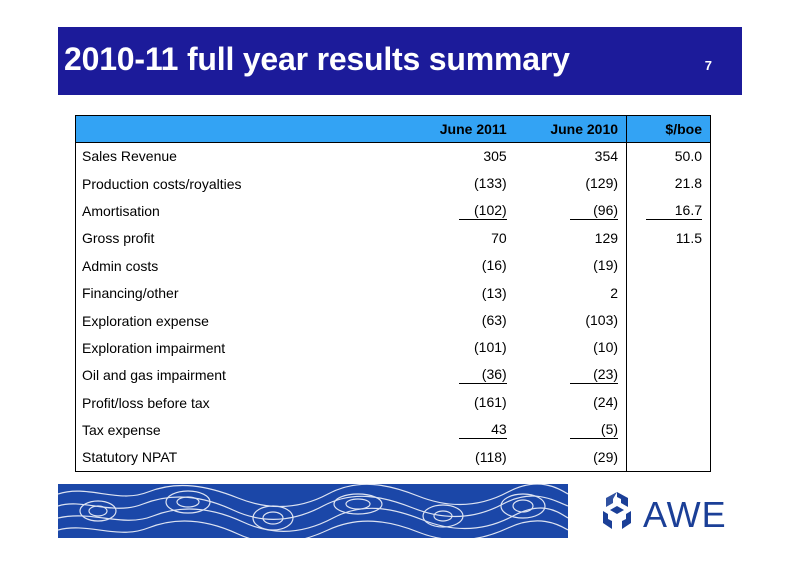 The height and width of the screenshot is (565, 800). What do you see at coordinates (688, 155) in the screenshot?
I see `boe-value: 50.0` at bounding box center [688, 155].